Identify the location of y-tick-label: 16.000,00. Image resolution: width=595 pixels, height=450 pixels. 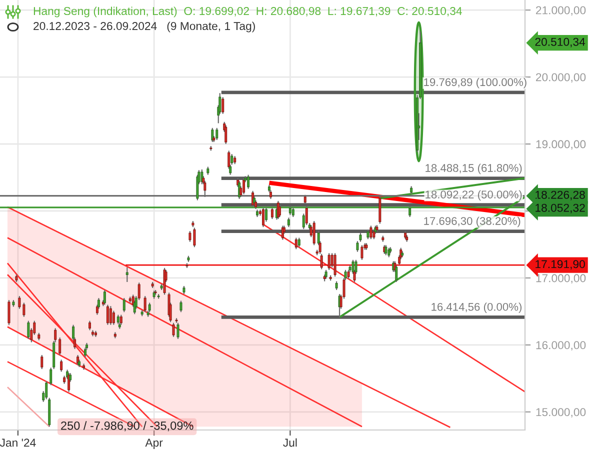
(561, 346).